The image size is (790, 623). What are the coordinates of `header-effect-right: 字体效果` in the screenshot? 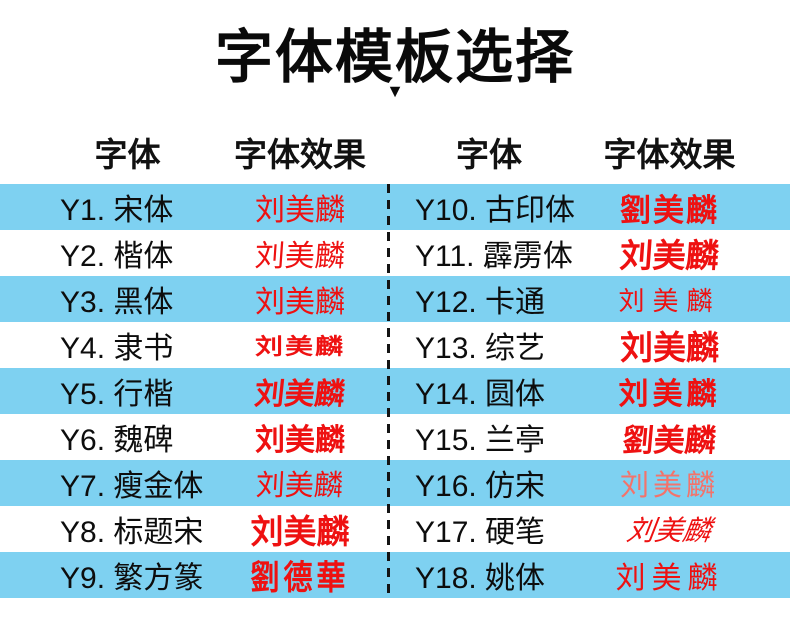 It's located at (689, 152).